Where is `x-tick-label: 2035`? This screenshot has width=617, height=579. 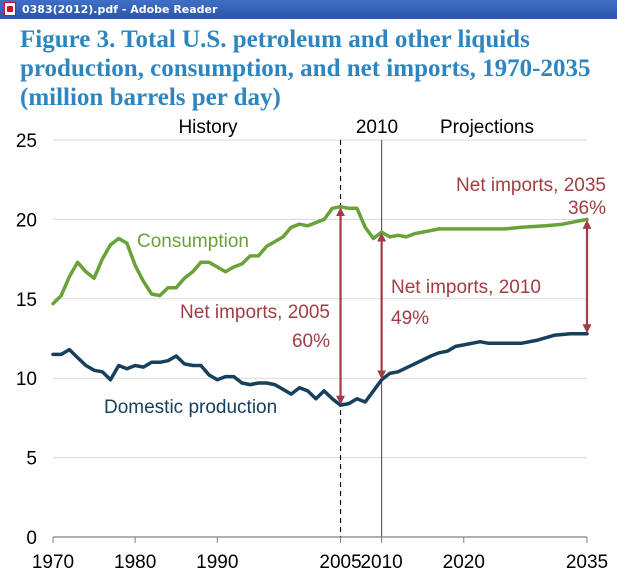 x-tick-label: 2035 is located at coordinates (587, 562).